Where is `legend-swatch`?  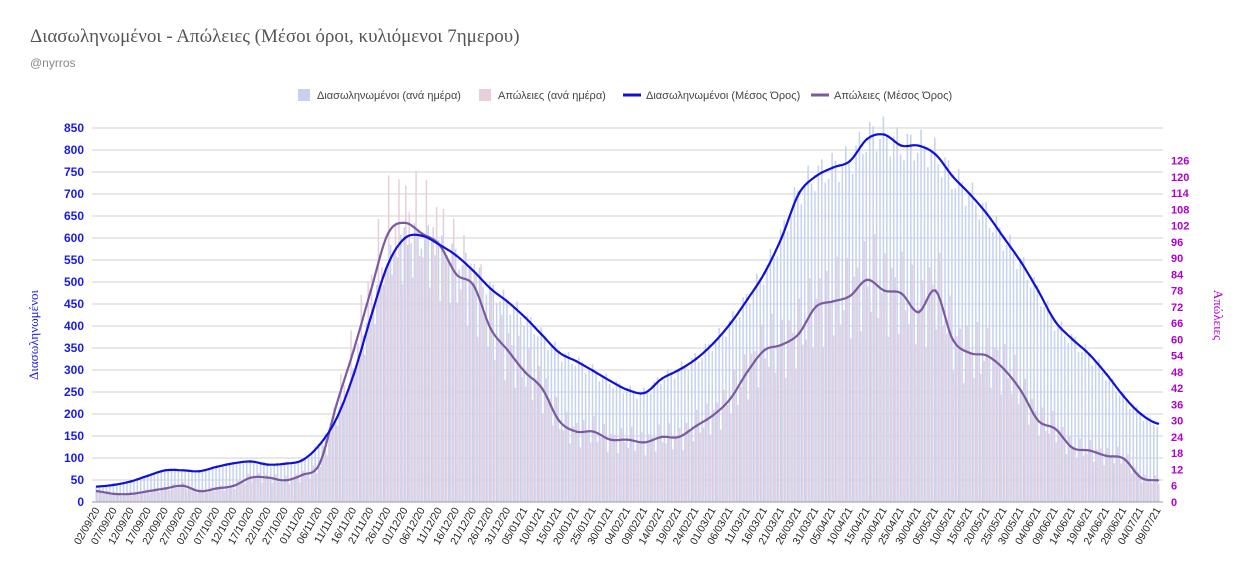 legend-swatch is located at coordinates (485, 95).